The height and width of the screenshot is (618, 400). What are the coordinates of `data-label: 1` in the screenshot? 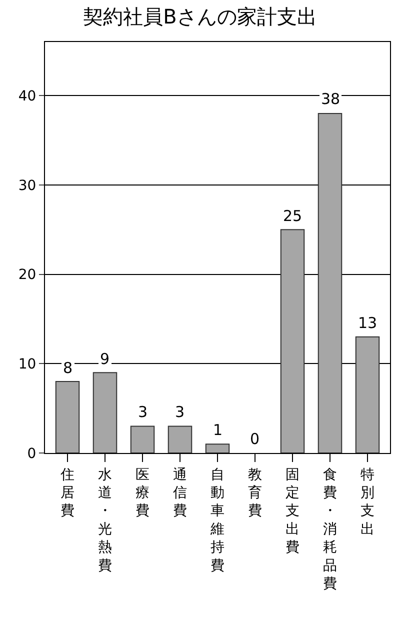 It's located at (218, 430).